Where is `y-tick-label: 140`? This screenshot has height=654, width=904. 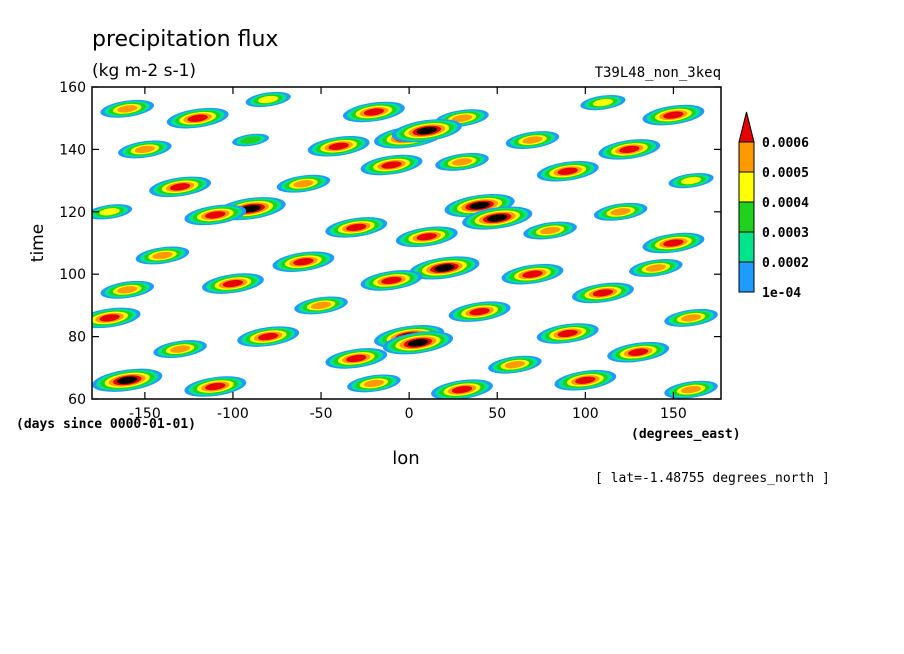
y-tick-label: 140 is located at coordinates (72, 150).